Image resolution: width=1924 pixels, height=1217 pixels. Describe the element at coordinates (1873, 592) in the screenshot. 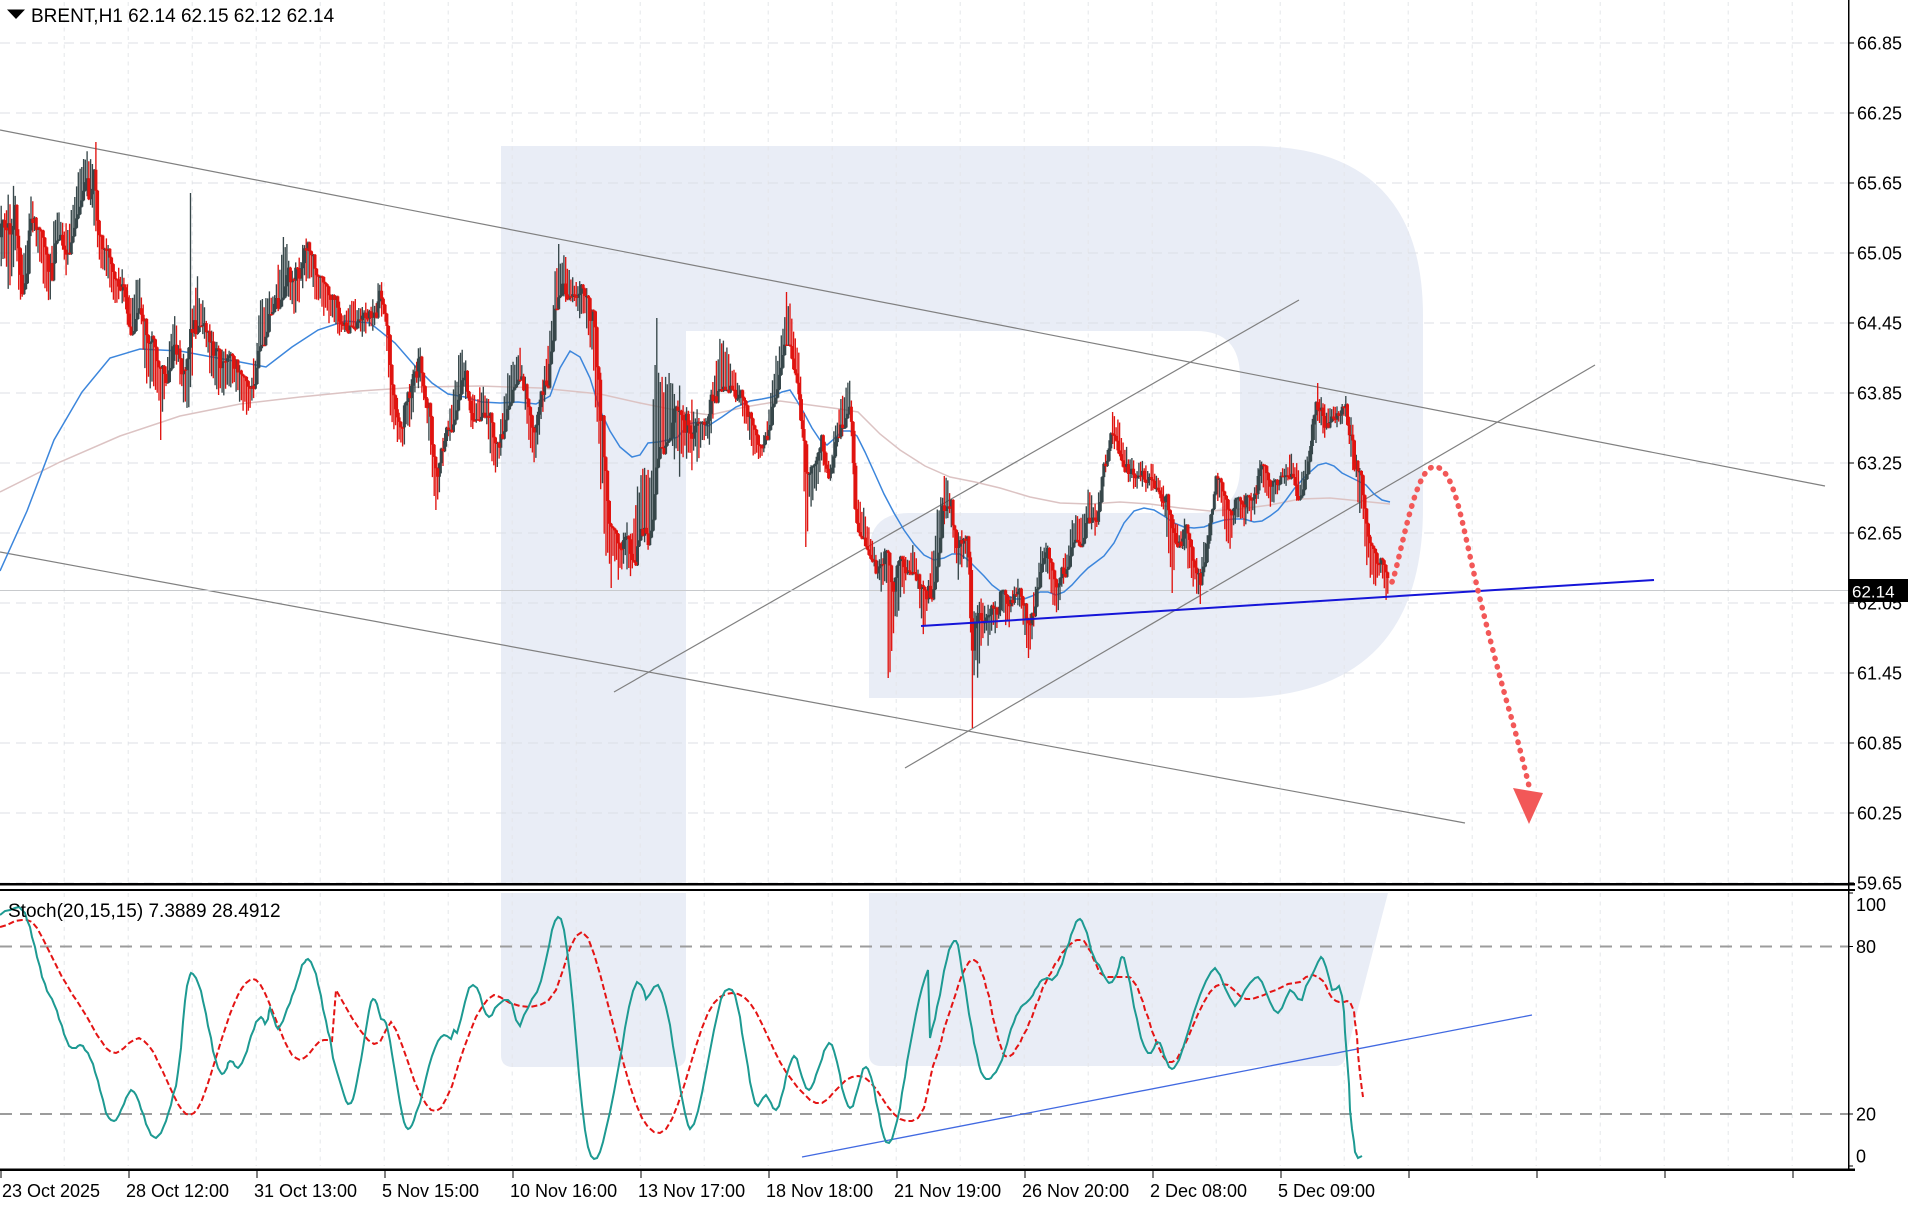

I see `svg-text: 62.14` at that location.